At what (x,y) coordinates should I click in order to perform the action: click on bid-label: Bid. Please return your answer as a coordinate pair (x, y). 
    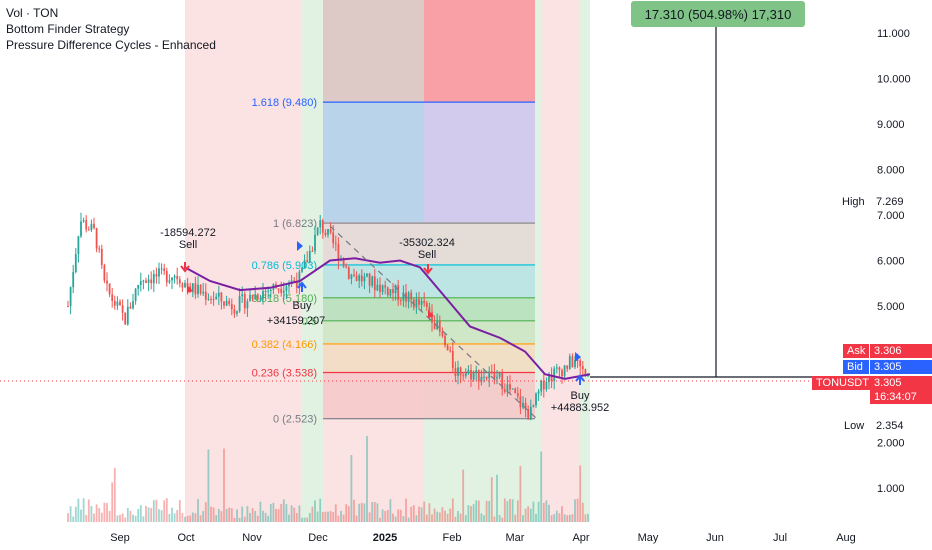
    Looking at the image, I should click on (856, 367).